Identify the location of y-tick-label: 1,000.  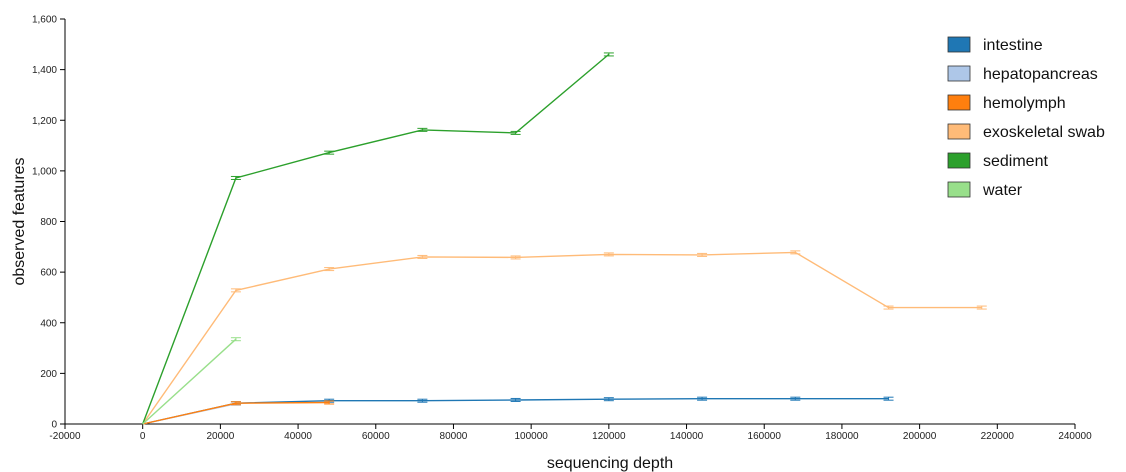
(44, 171).